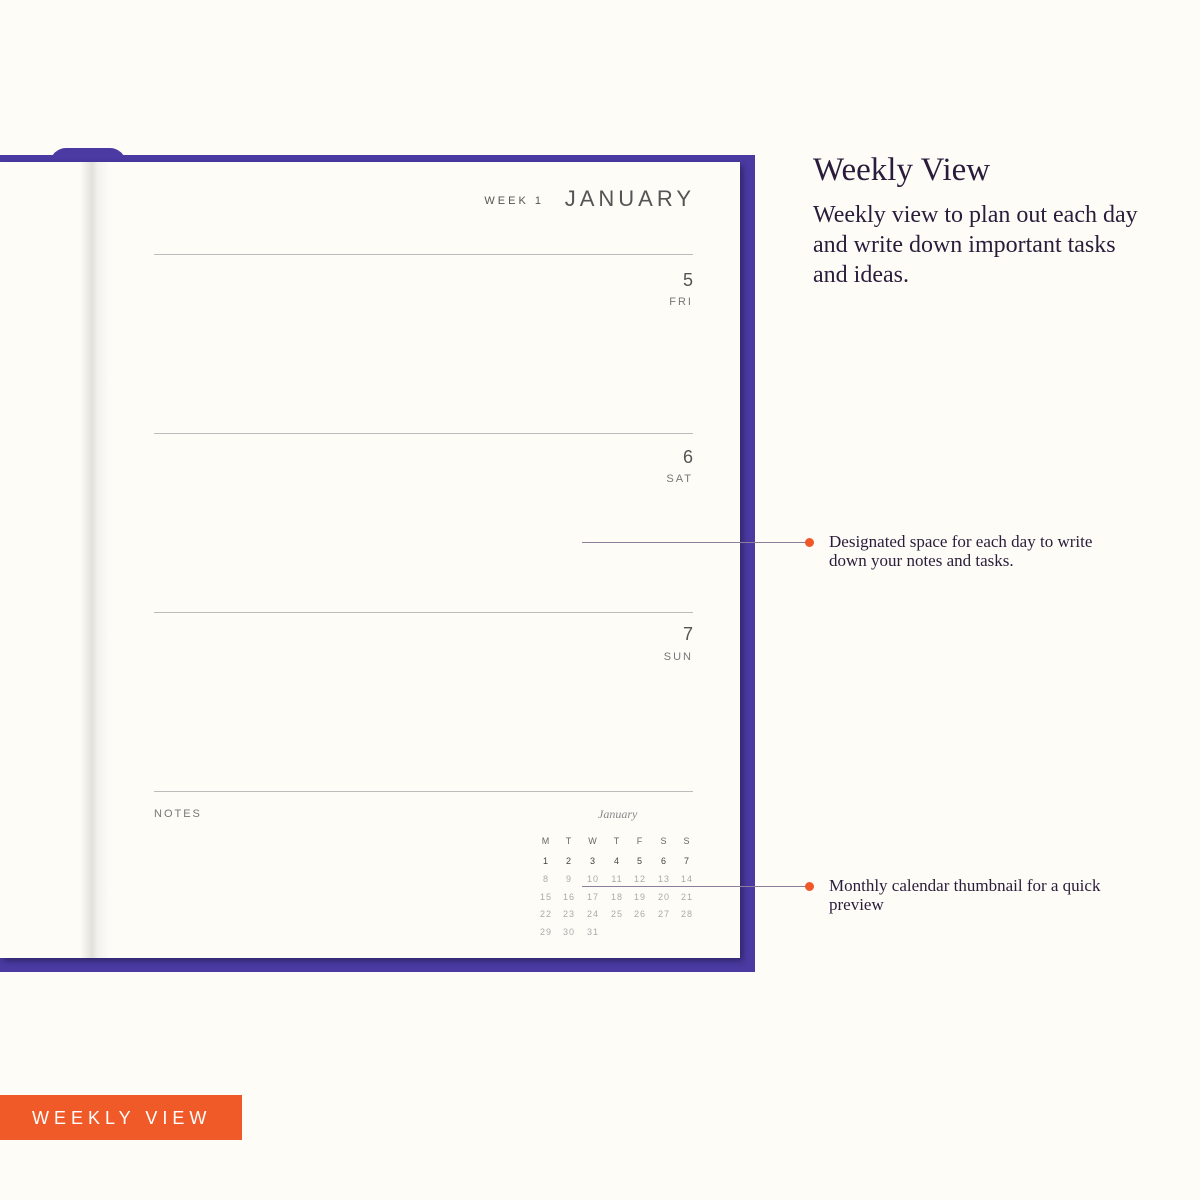 The image size is (1200, 1200). What do you see at coordinates (616, 914) in the screenshot?
I see `calendar-day: 25` at bounding box center [616, 914].